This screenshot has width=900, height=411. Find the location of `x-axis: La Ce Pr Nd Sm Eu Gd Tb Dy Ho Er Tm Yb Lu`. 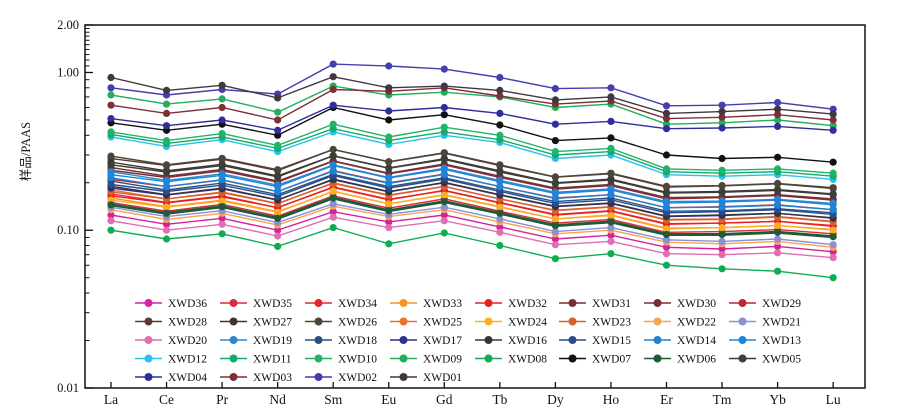

x-axis: La Ce Pr Nd Sm Eu Gd Tb Dy Ho Er Tm Yb Lu is located at coordinates (472, 394).